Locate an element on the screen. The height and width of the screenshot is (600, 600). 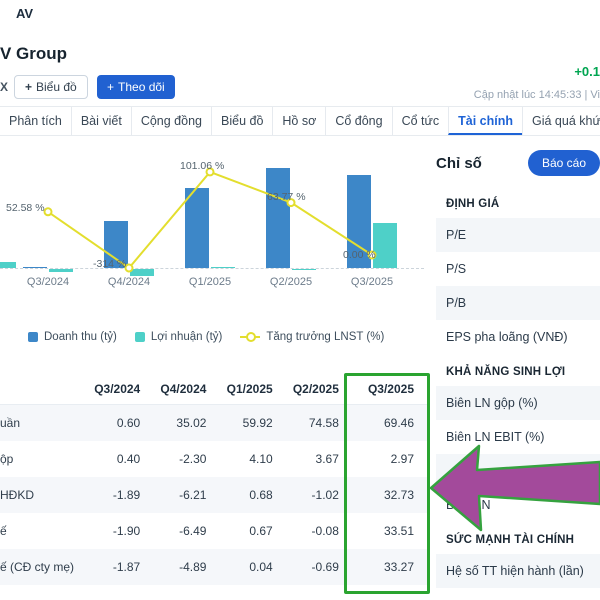
table-header-row: Q3/2024 Q4/2024 Q1/2025 Q2/2025 Q3/2025 is located at coordinates (215, 389).